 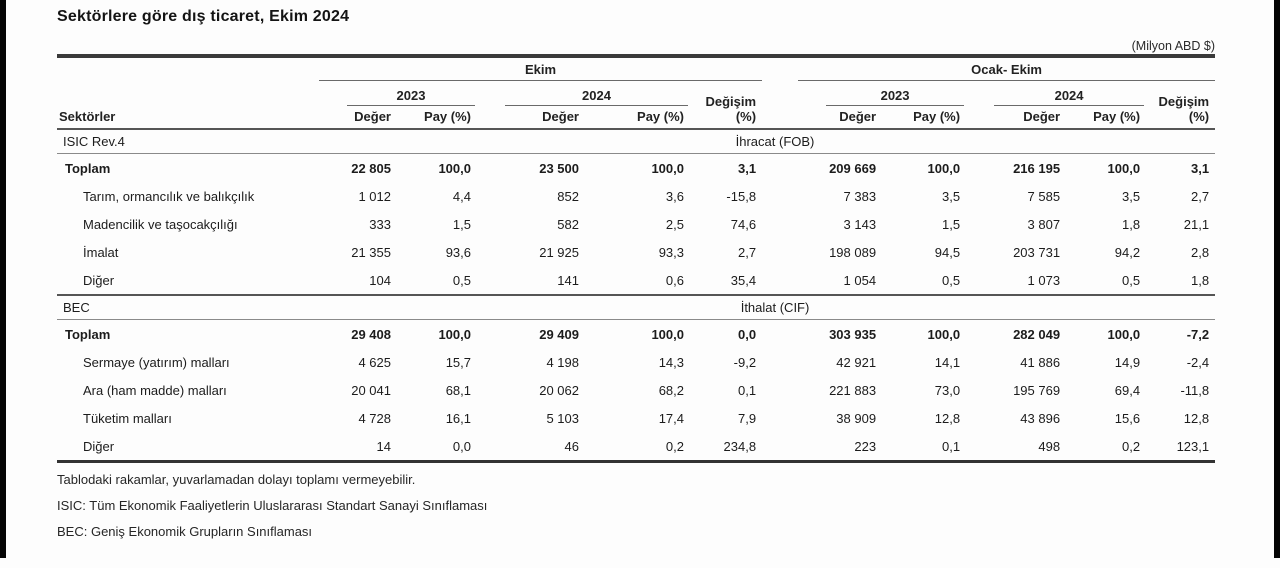 I want to click on cell-value: 223, so click(x=840, y=447).